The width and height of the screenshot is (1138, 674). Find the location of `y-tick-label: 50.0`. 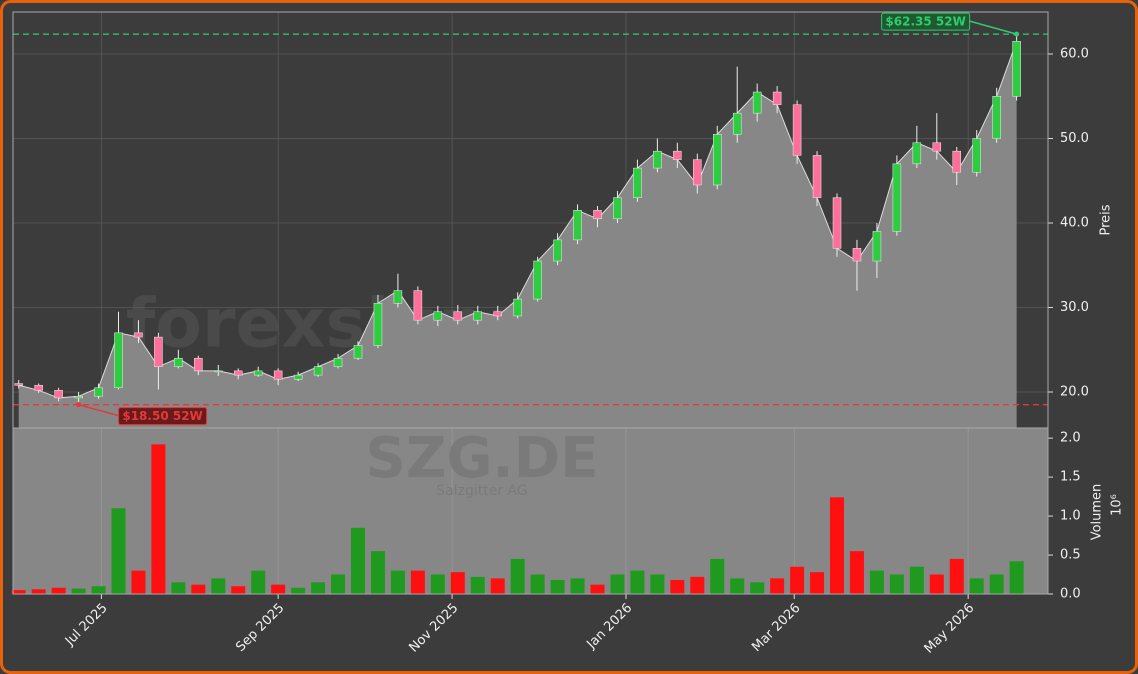

y-tick-label: 50.0 is located at coordinates (1074, 138).